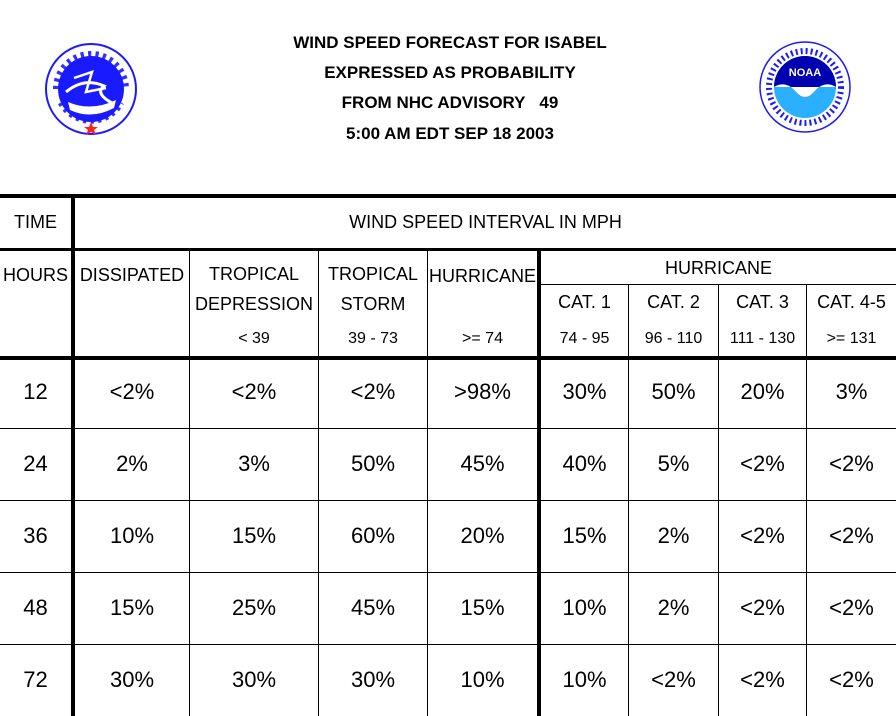 The width and height of the screenshot is (896, 716). What do you see at coordinates (851, 302) in the screenshot?
I see `cat45-label: CAT. 4-5` at bounding box center [851, 302].